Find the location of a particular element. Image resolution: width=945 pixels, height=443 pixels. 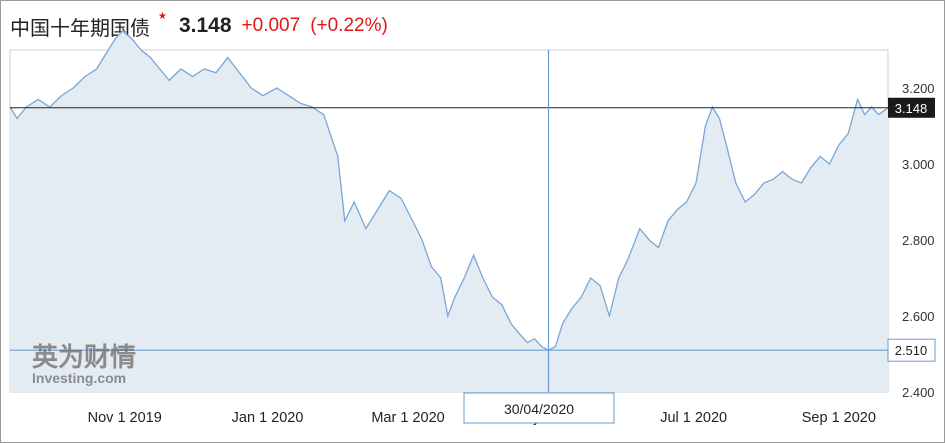

x-tick-label: Nov 1 2019 is located at coordinates (125, 418).